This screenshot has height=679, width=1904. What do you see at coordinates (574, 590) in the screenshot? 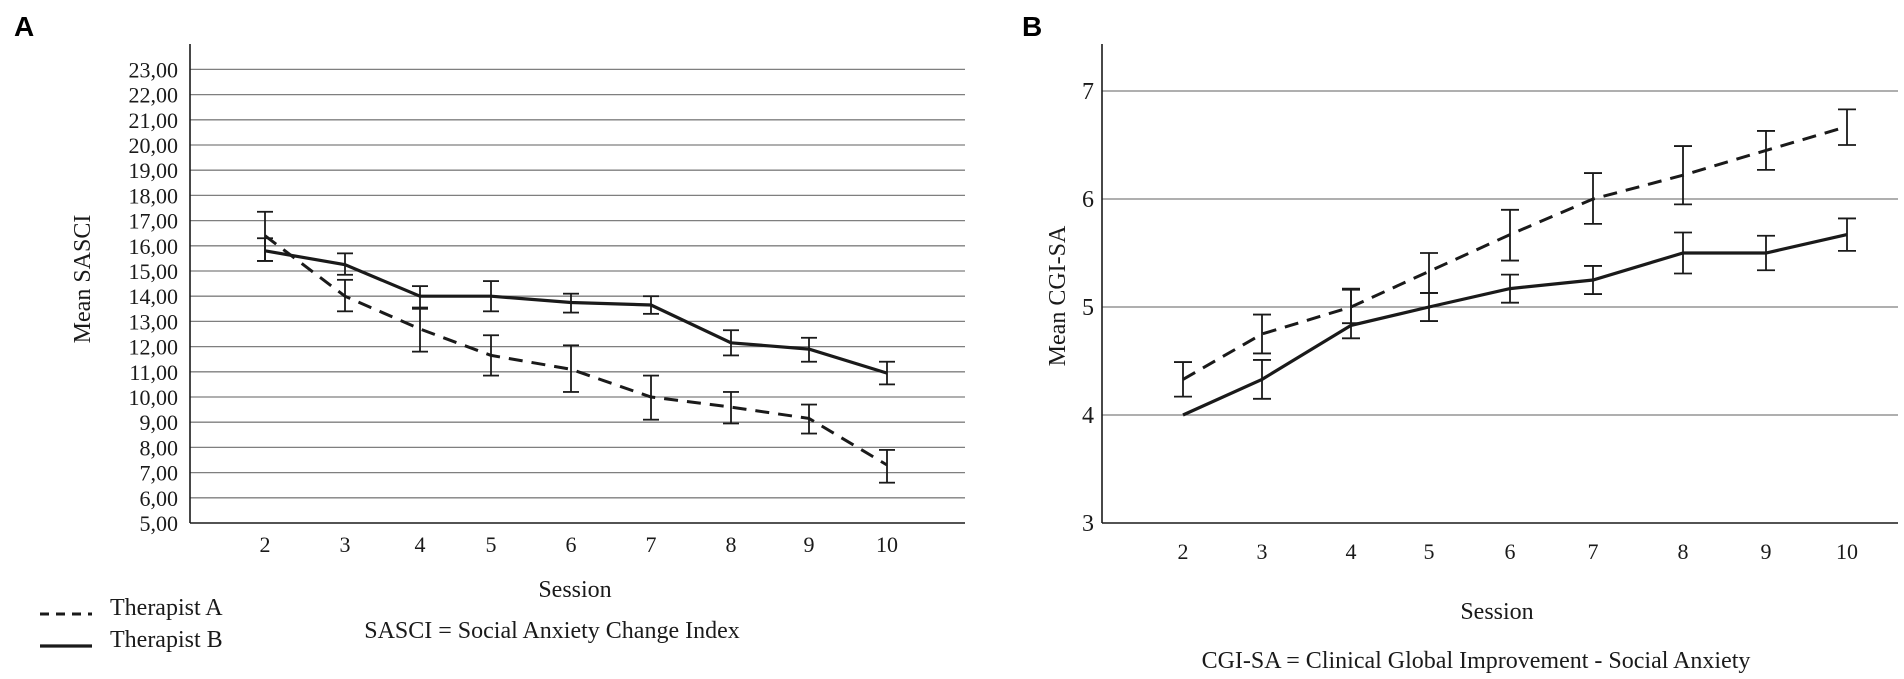
I see `chart-a-xlabel: Session` at bounding box center [574, 590].